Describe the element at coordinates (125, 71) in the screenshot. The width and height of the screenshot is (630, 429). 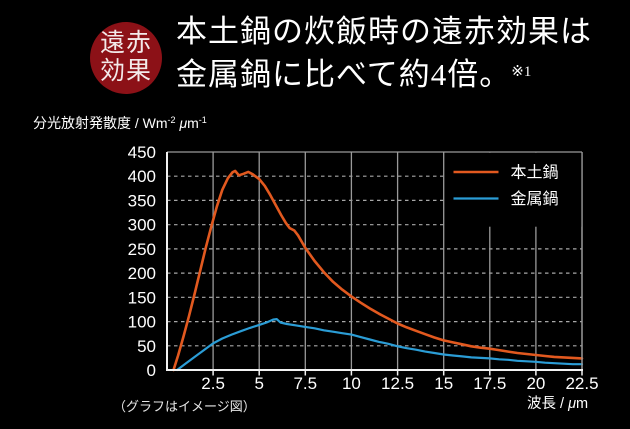
I see `badge-line-2: 効果` at that location.